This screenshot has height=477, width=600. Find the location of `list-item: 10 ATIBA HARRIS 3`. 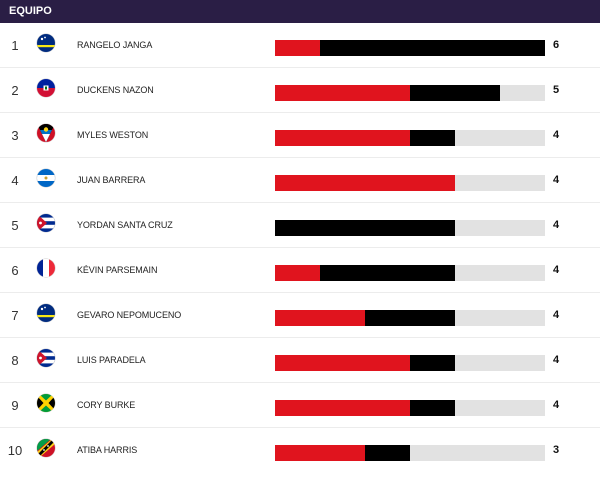

list-item: 10 ATIBA HARRIS 3 is located at coordinates (300, 450).